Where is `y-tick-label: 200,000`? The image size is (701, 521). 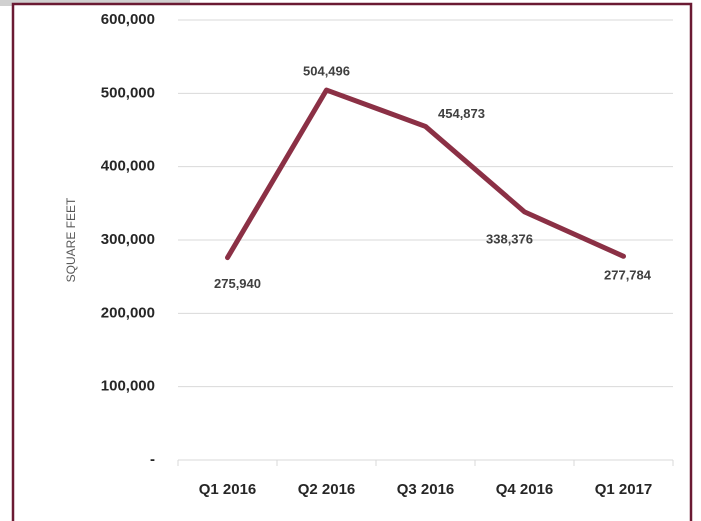 y-tick-label: 200,000 is located at coordinates (128, 312).